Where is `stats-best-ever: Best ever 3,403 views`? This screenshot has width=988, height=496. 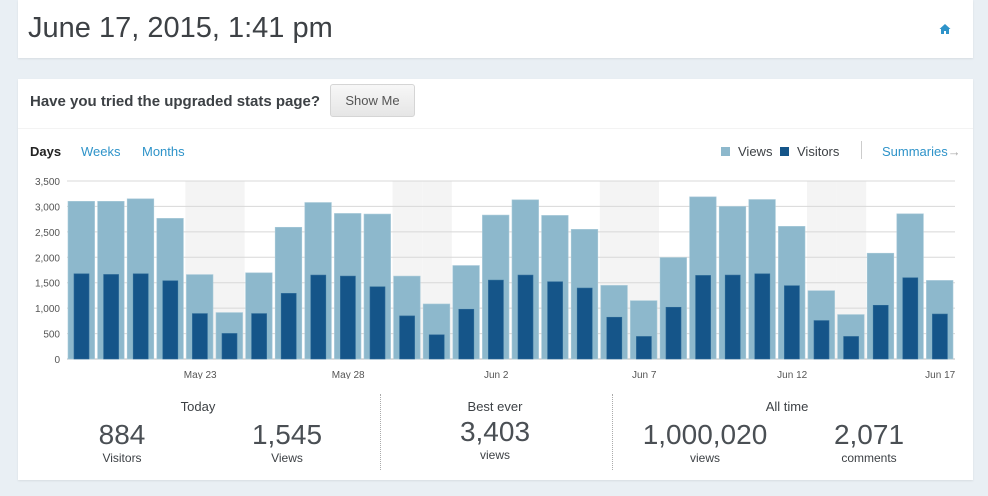
stats-best-ever: Best ever 3,403 views is located at coordinates (495, 430).